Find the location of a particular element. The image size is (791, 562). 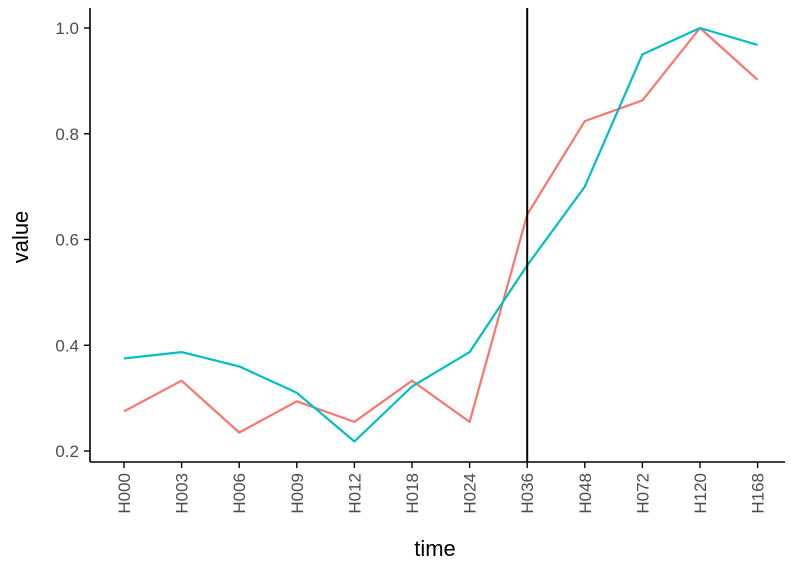

x-tick-label: H168 is located at coordinates (758, 493).